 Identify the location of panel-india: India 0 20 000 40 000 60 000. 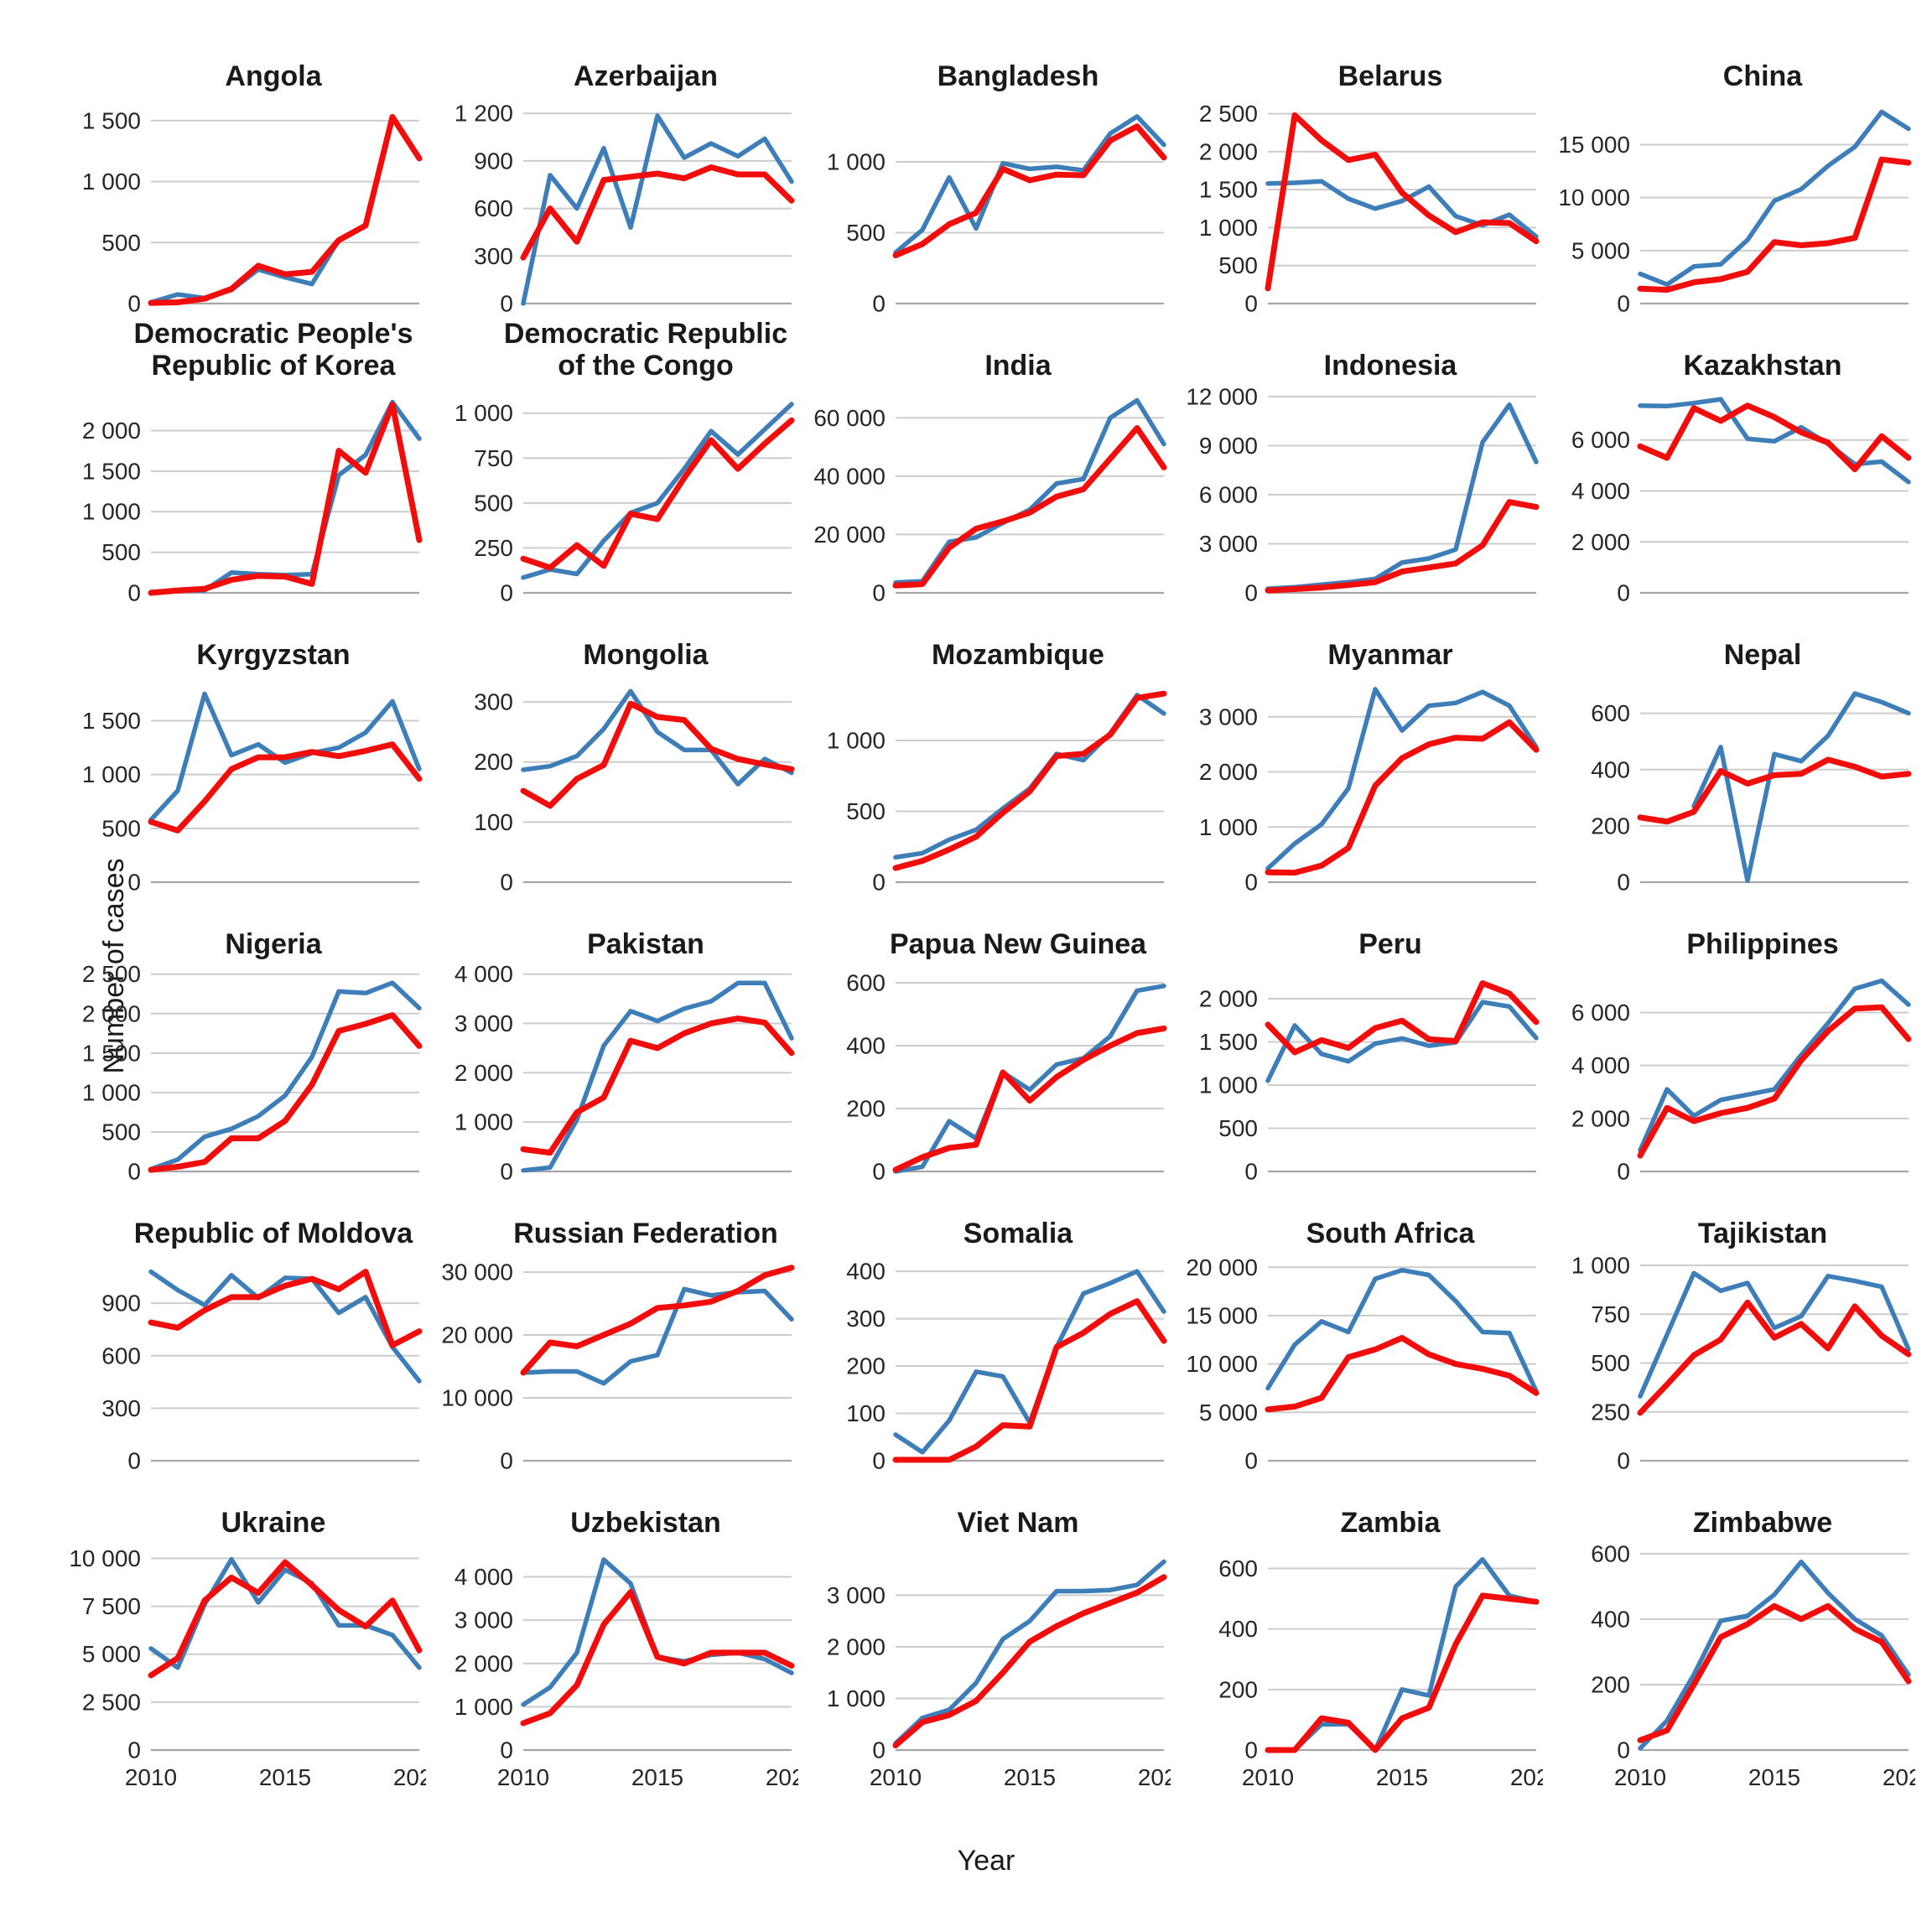
(984, 457).